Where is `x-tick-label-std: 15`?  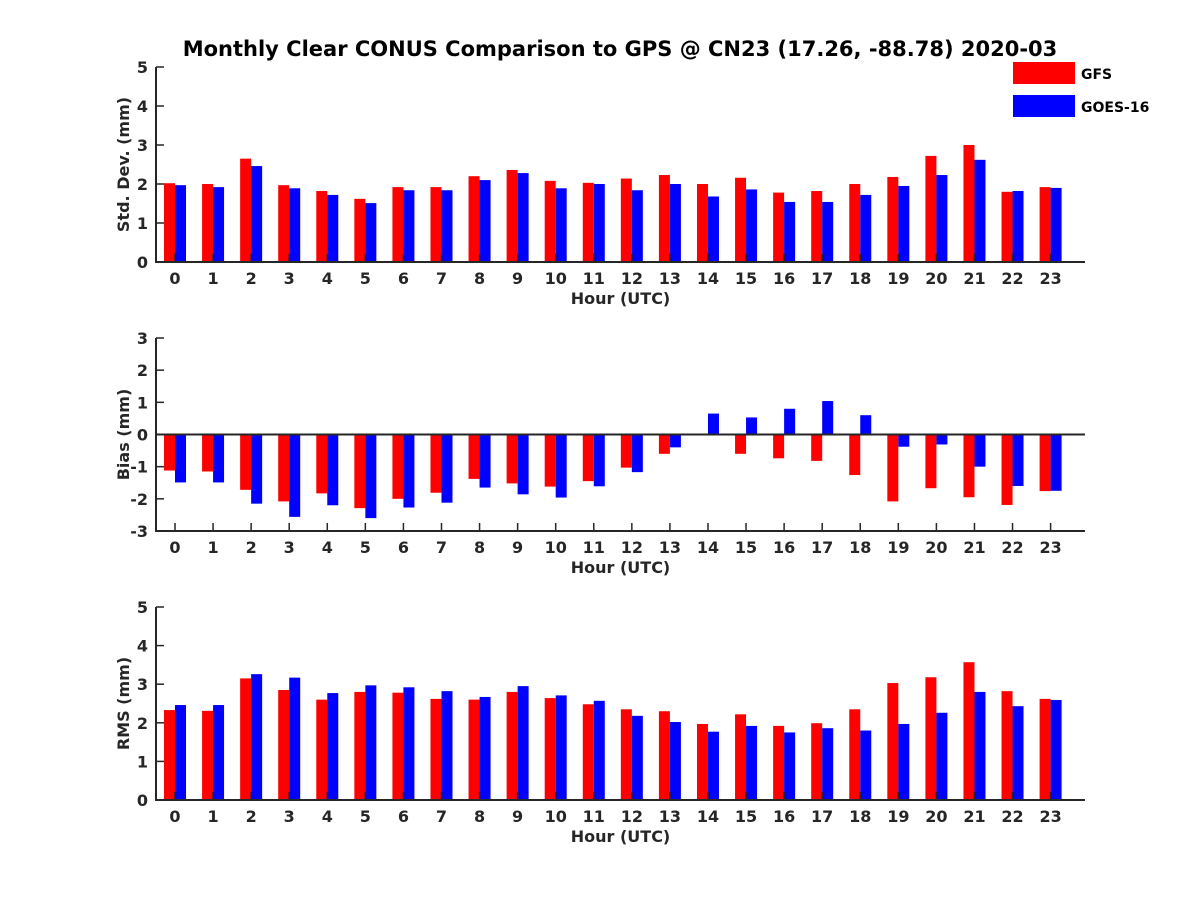
x-tick-label-std: 15 is located at coordinates (746, 278).